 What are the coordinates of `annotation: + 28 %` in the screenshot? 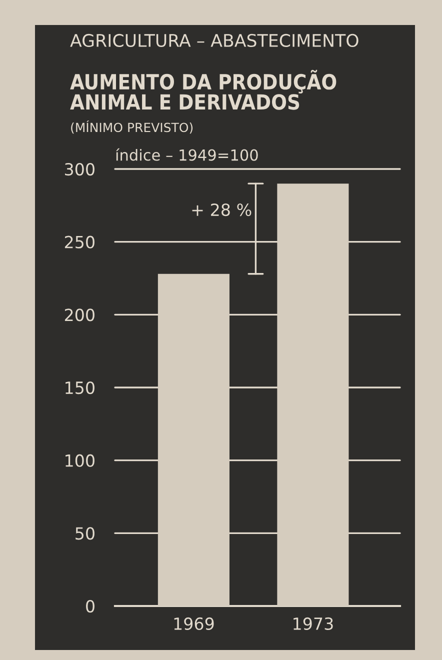 It's located at (222, 209).